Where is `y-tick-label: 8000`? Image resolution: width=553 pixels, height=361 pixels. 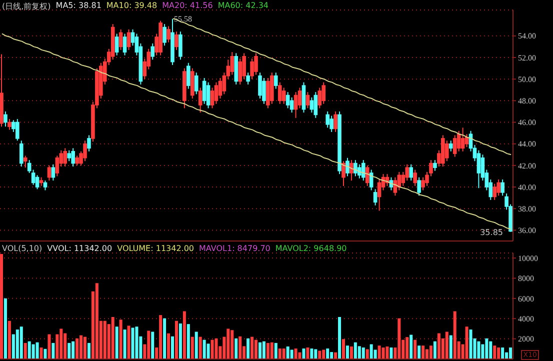 y-tick-label: 8000 is located at coordinates (526, 279).